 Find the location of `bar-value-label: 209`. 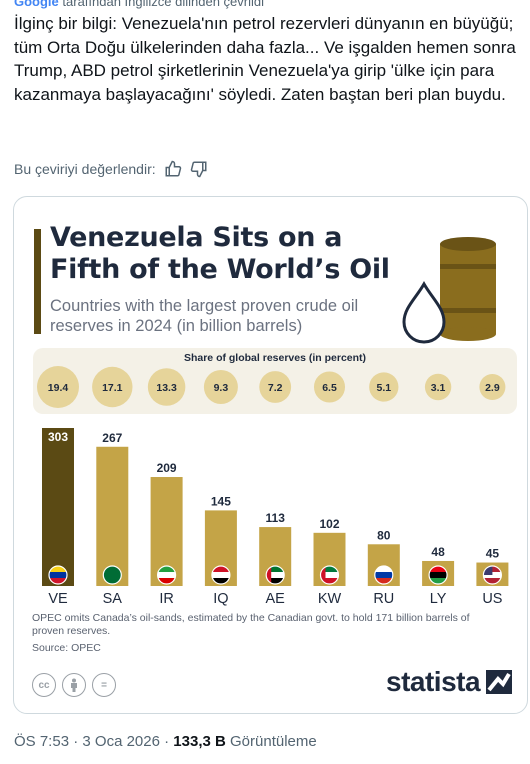

bar-value-label: 209 is located at coordinates (167, 468).